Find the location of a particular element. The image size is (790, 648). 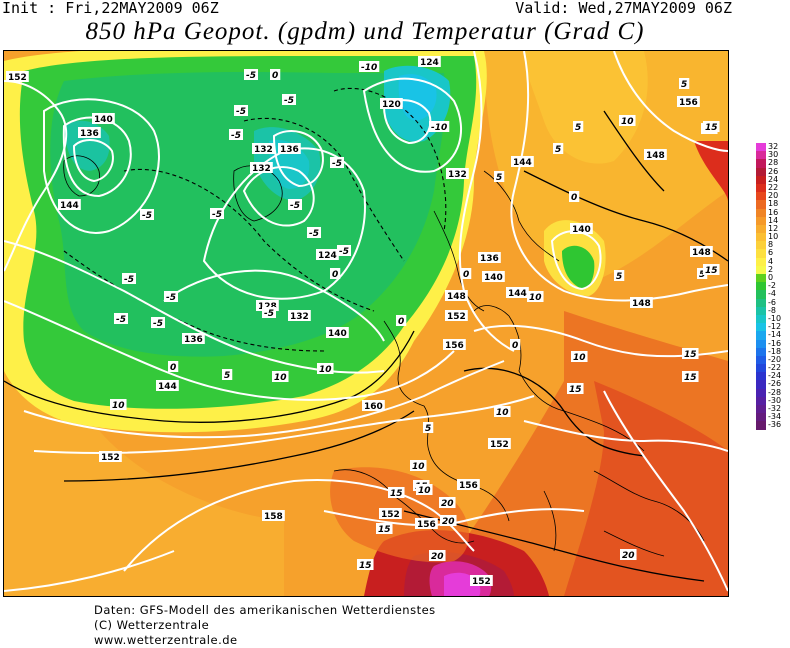

legend-entry: -8 is located at coordinates (773, 310).